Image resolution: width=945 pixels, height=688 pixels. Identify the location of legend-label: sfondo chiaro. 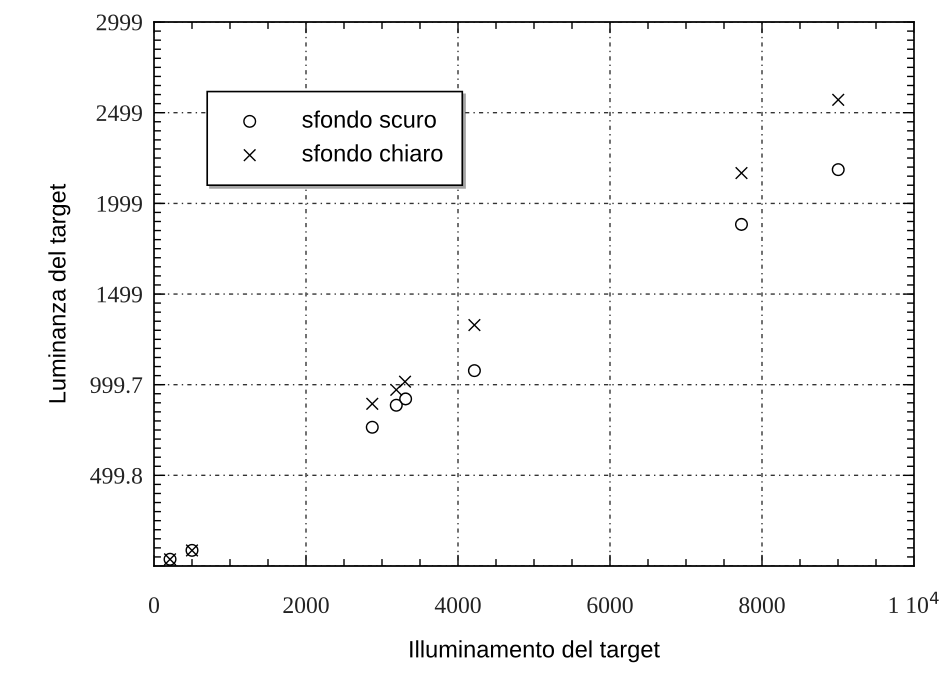
(372, 153).